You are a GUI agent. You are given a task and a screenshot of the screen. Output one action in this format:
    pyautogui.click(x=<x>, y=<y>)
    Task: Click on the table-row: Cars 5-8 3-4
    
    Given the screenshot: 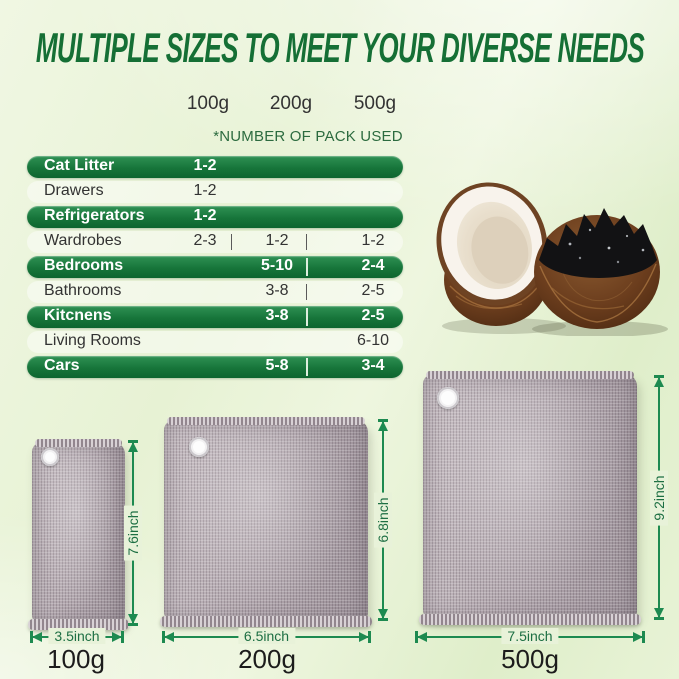 What is the action you would take?
    pyautogui.click(x=215, y=368)
    